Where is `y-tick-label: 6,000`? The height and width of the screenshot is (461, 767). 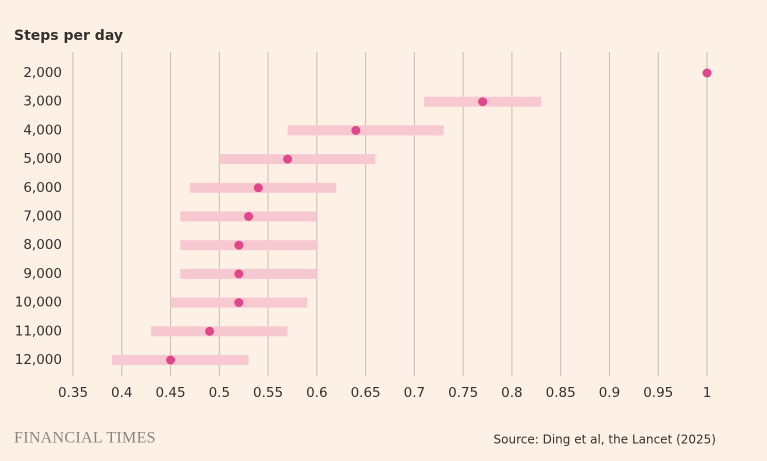 y-tick-label: 6,000 is located at coordinates (42, 188).